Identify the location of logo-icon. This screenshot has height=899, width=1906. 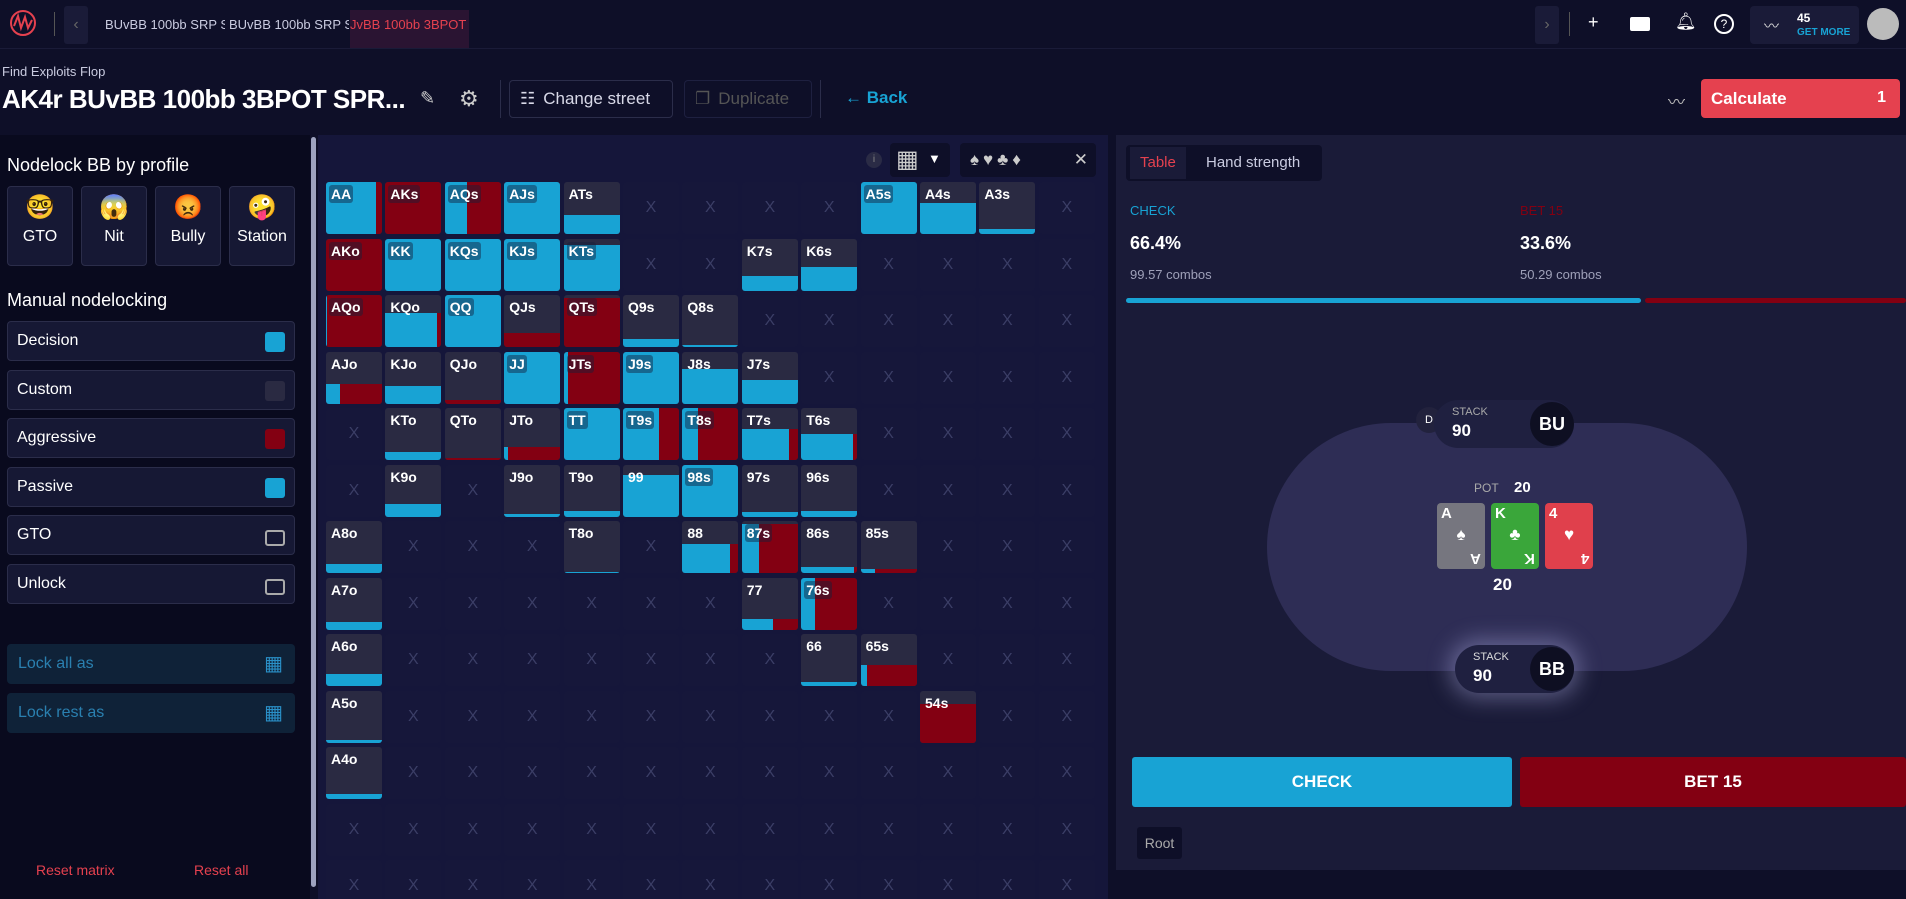
(23, 23).